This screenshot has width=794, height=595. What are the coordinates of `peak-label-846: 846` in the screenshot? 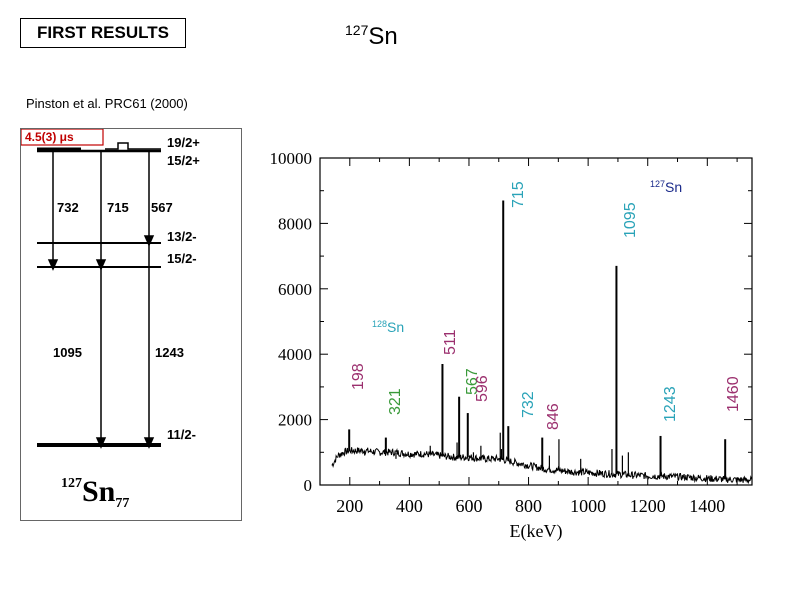 It's located at (553, 416).